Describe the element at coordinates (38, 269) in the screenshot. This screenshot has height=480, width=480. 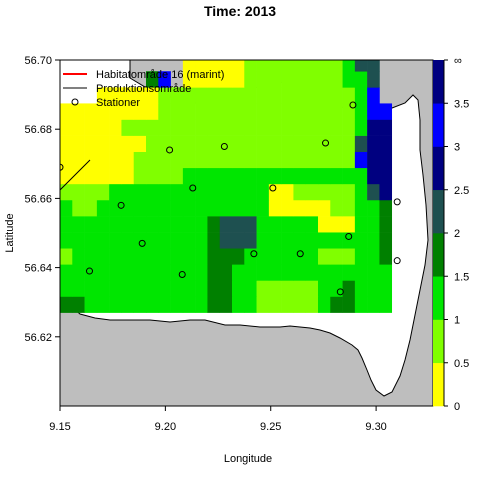
I see `y-tick-label: 56.64` at that location.